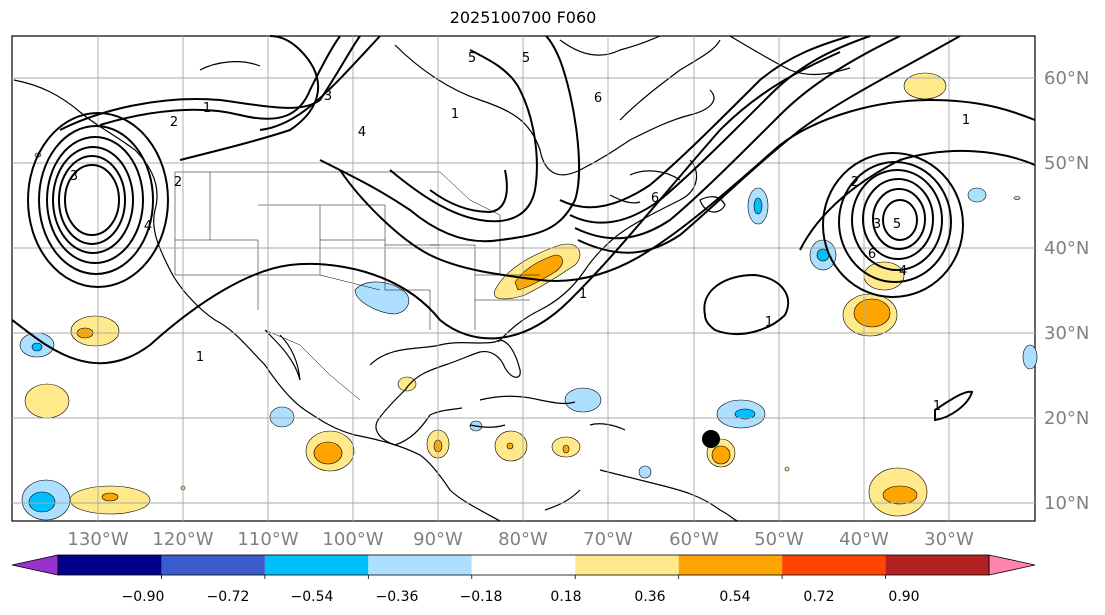 The height and width of the screenshot is (615, 1105). I want to click on lon-label: 30°W, so click(949, 539).